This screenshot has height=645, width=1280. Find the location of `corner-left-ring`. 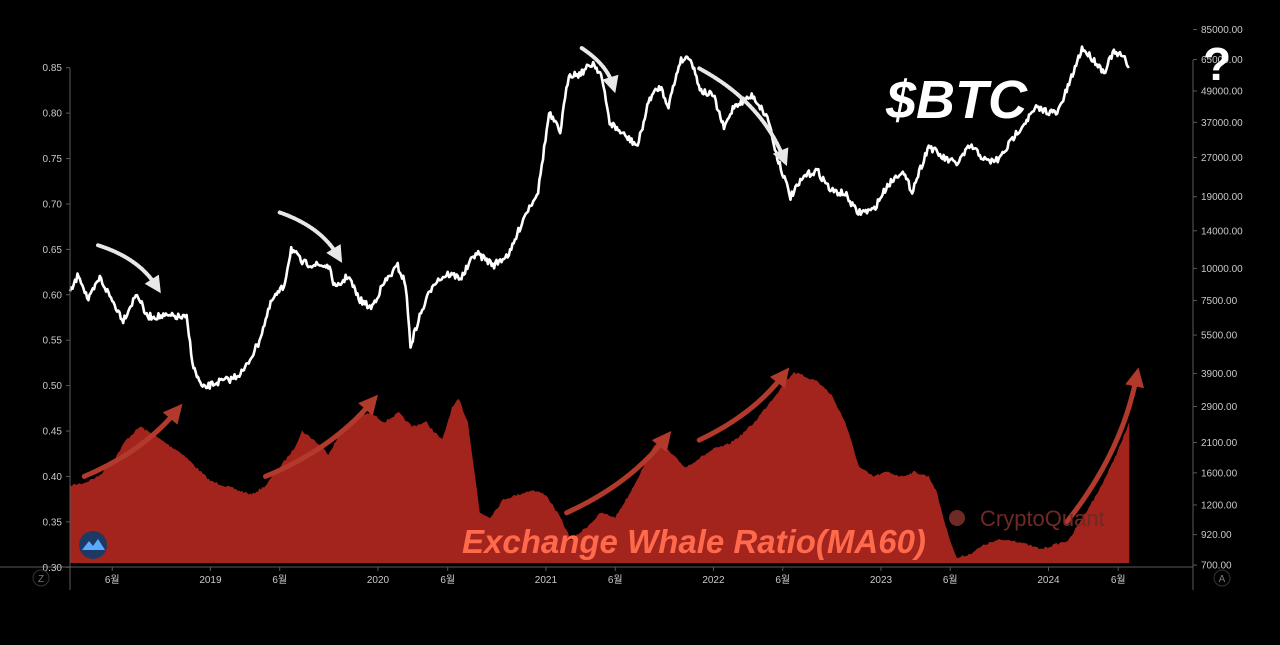

corner-left-ring is located at coordinates (41, 578).